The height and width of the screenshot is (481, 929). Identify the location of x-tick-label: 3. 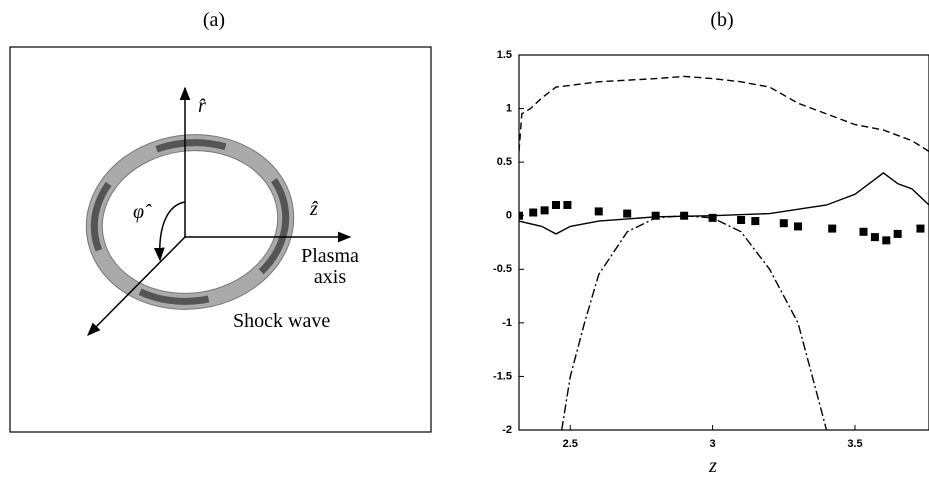
(713, 444).